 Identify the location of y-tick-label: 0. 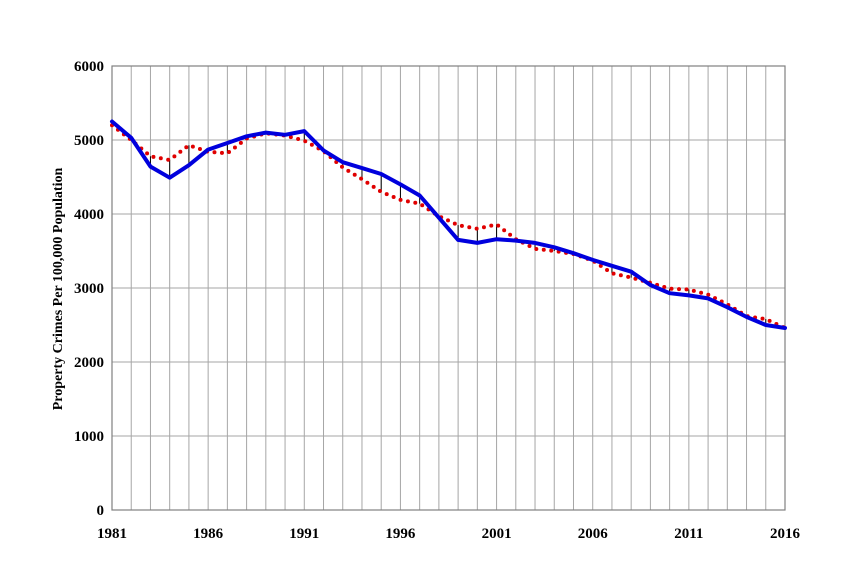
(101, 511).